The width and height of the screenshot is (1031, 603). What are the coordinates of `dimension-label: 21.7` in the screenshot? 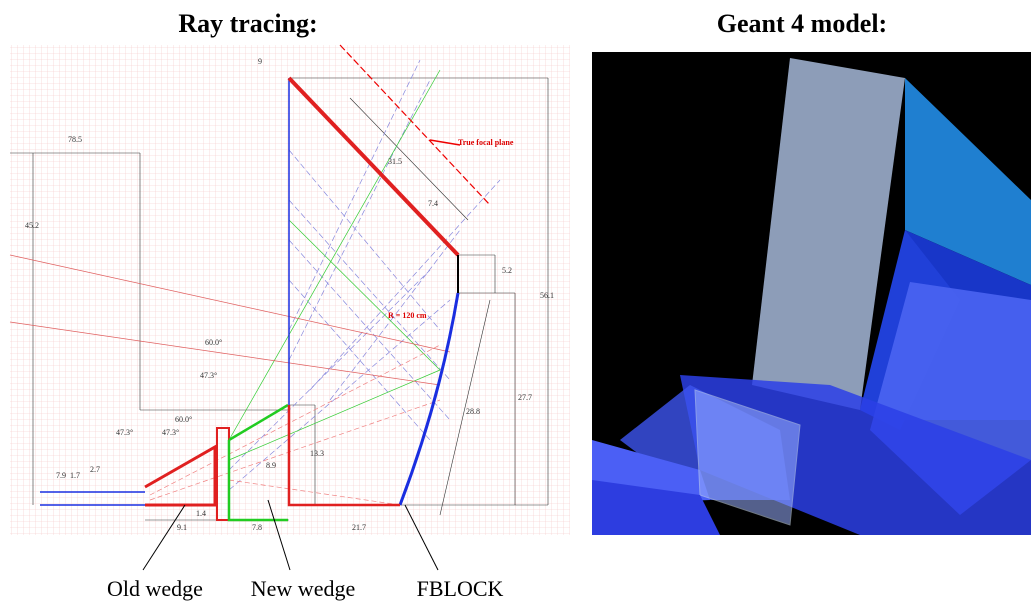 It's located at (359, 527).